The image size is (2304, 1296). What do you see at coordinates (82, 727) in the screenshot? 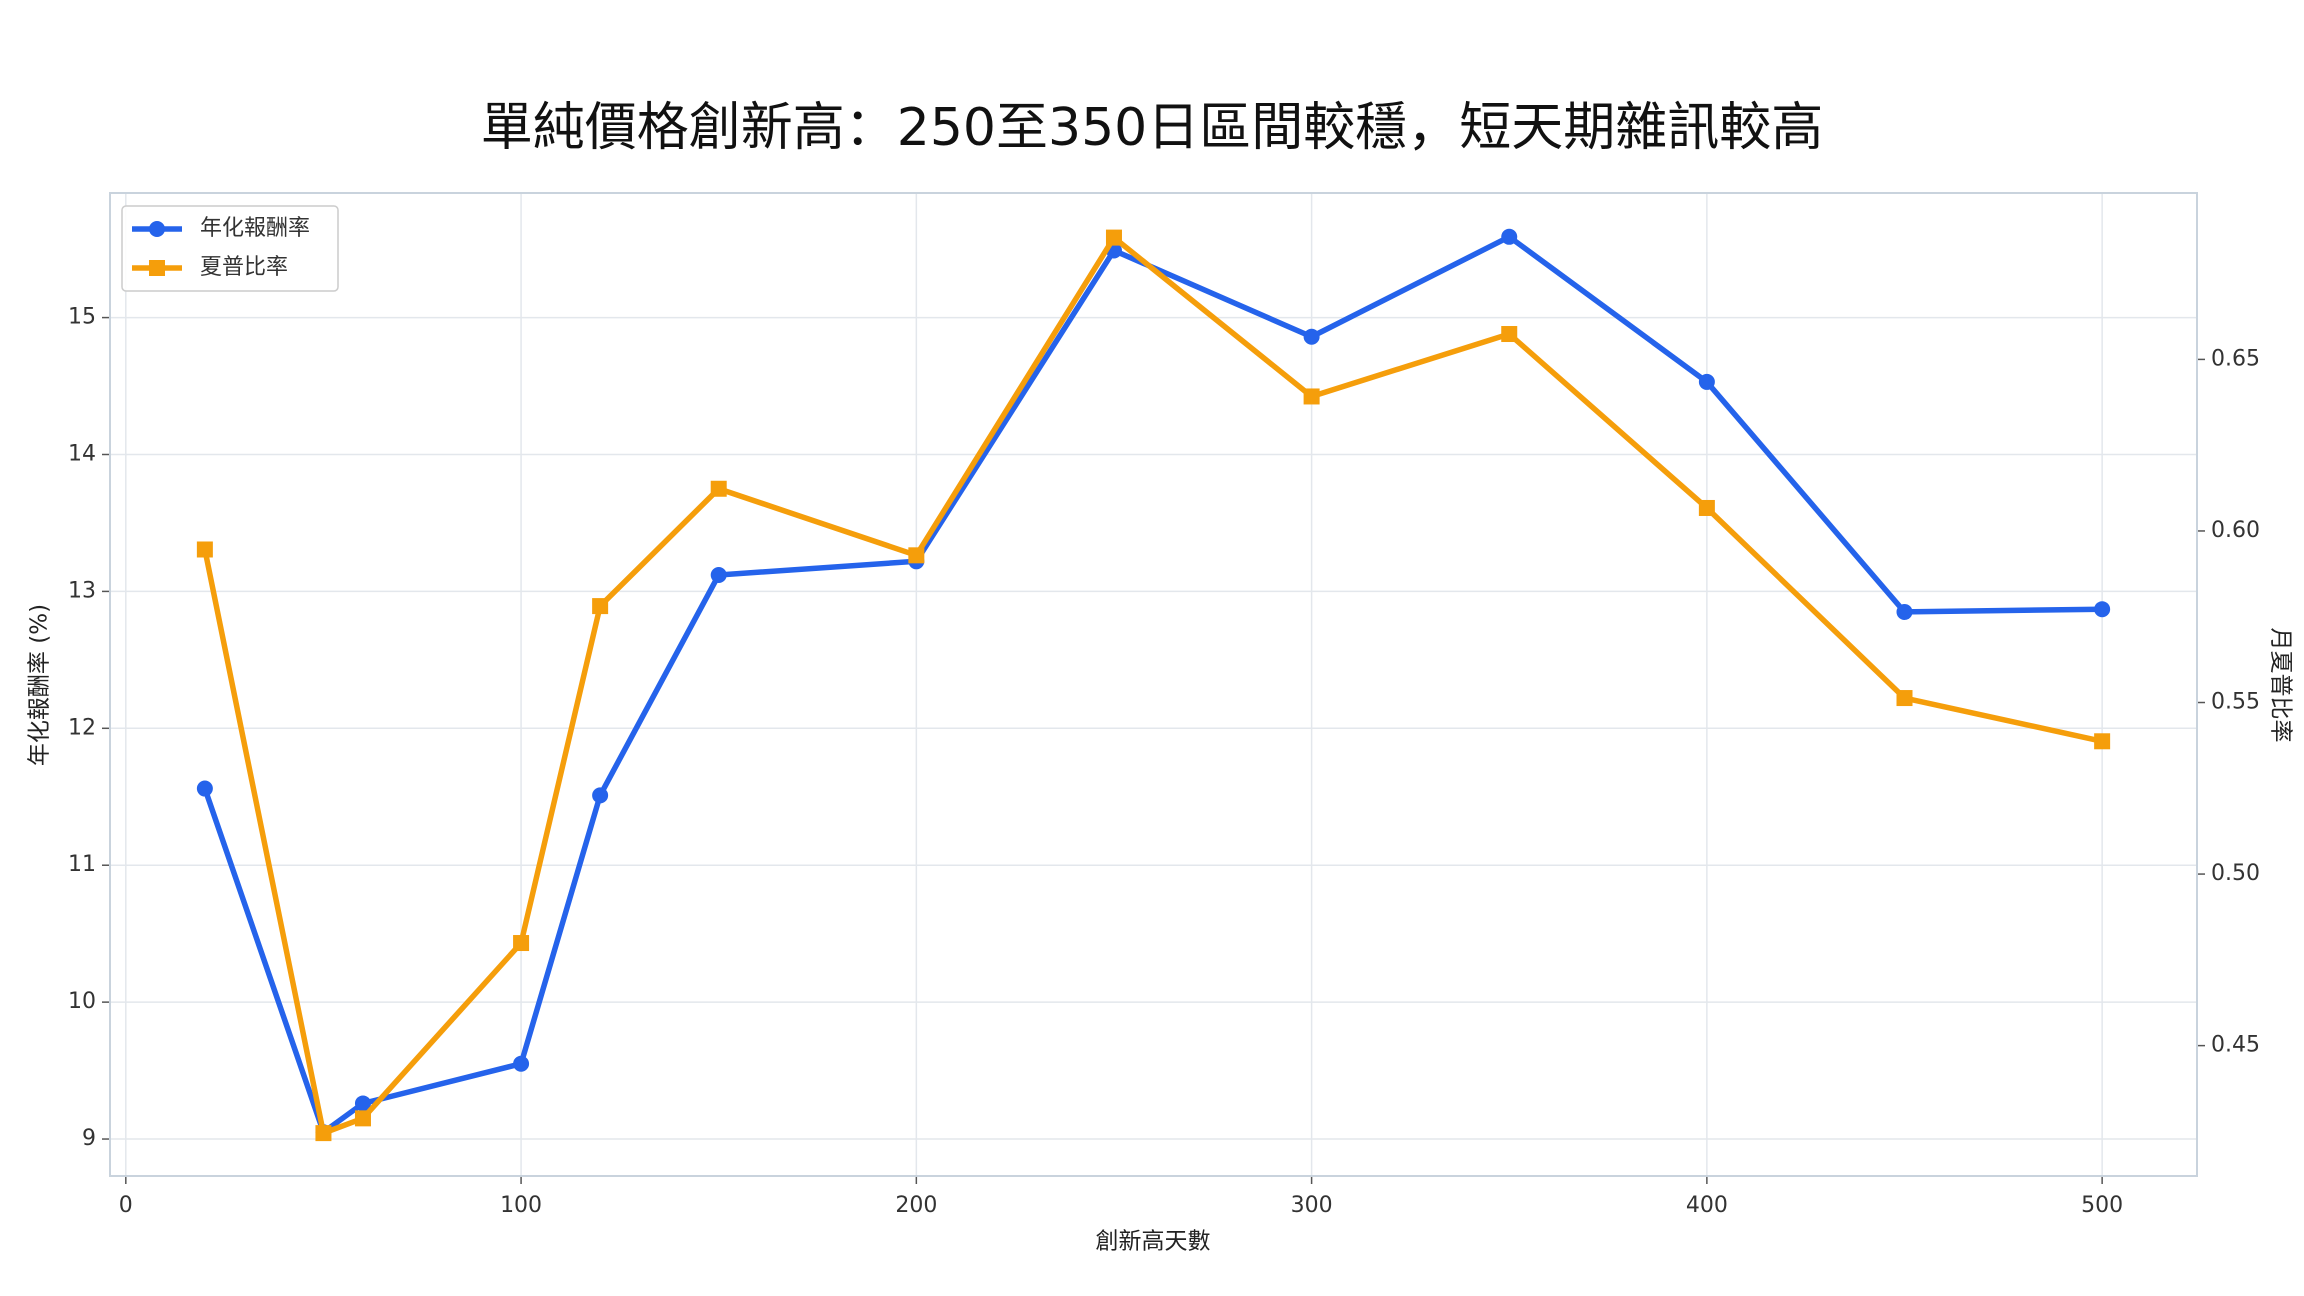
I see `y-tick-label: 12` at bounding box center [82, 727].